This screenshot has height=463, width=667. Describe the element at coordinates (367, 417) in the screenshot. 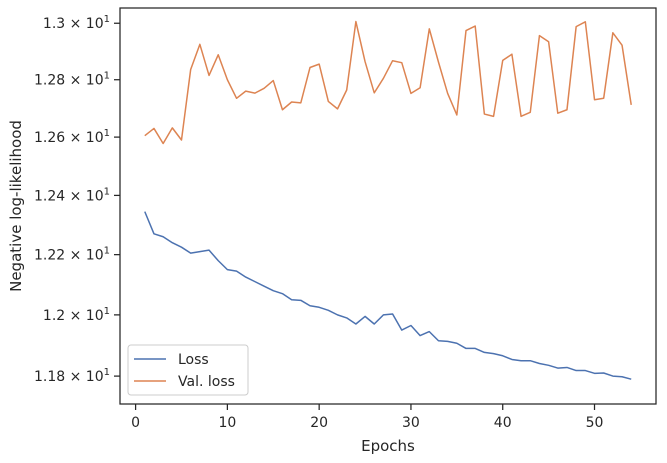

I see `x-axis-ticks: 0 10 20 30 40 50` at that location.